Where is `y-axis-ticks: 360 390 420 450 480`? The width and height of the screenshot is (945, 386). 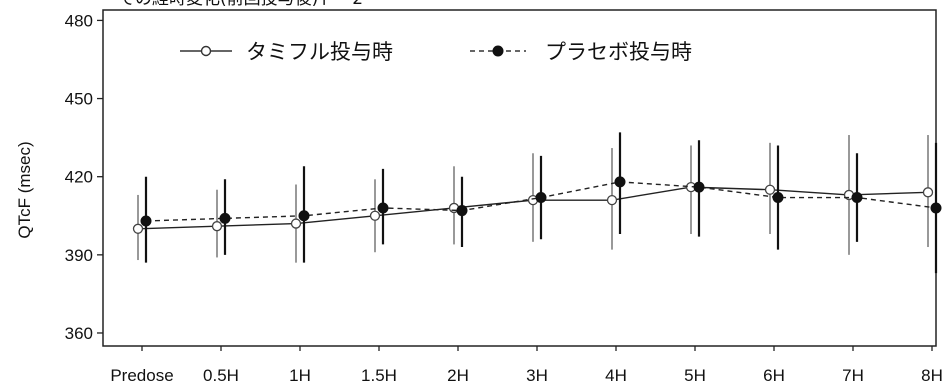
y-axis-ticks: 360 390 420 450 480 is located at coordinates (84, 177).